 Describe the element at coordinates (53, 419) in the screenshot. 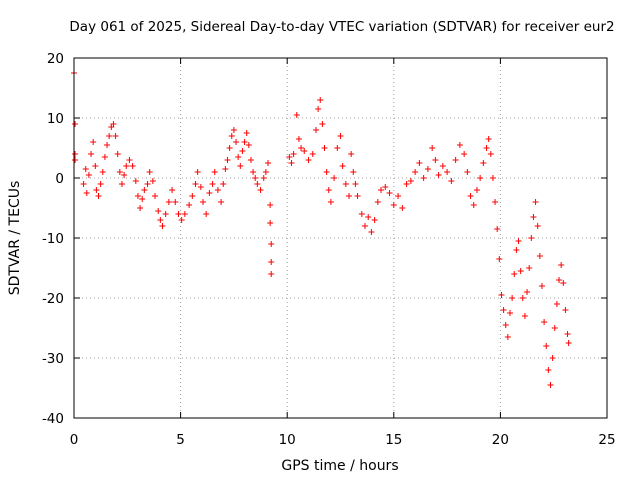

I see `y-tick-label: -40` at that location.